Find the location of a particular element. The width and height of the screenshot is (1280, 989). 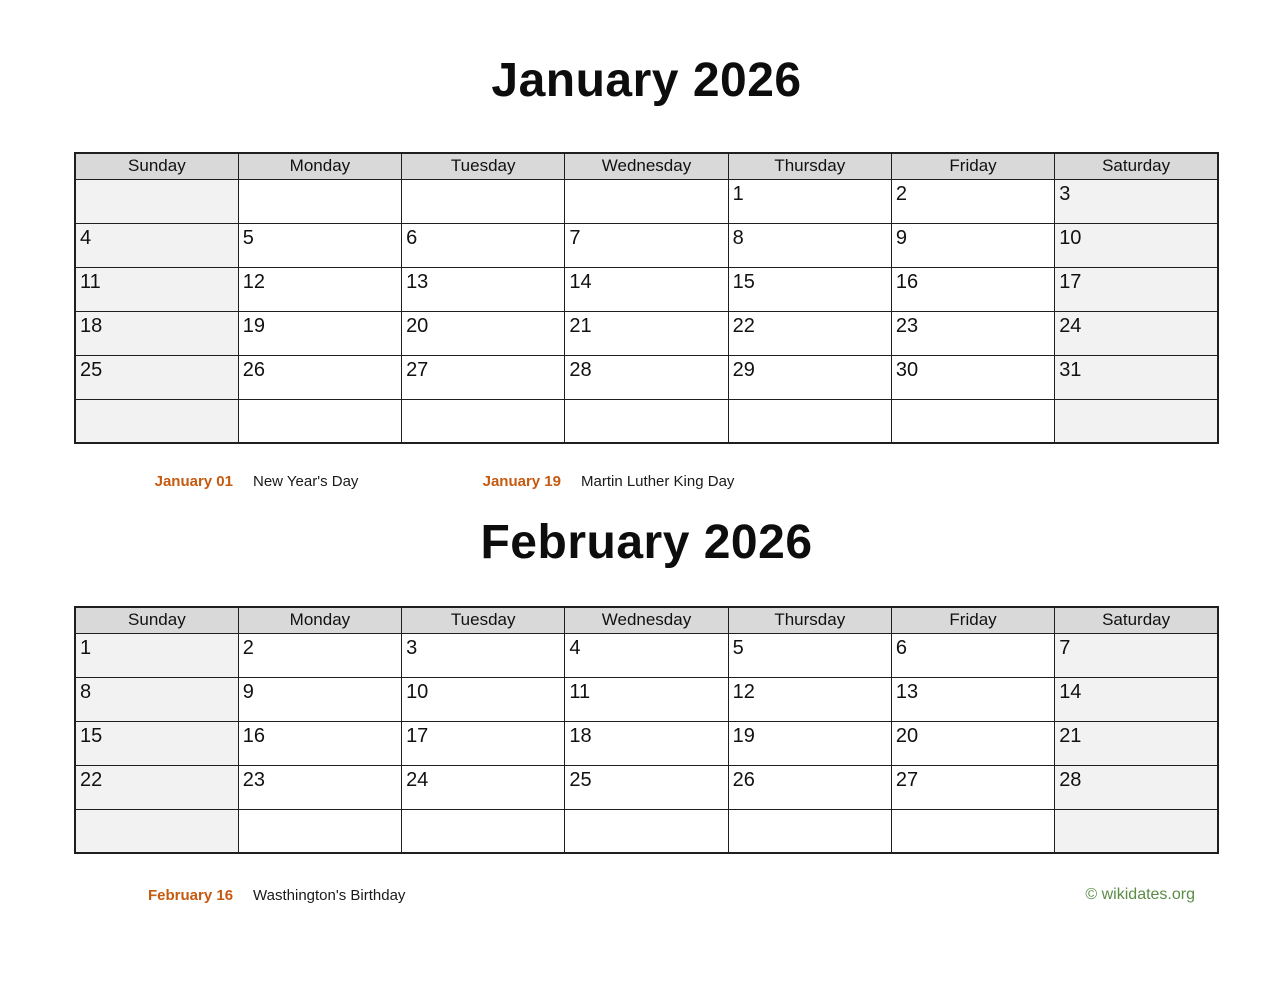

holiday-date: January 19 is located at coordinates (521, 481).